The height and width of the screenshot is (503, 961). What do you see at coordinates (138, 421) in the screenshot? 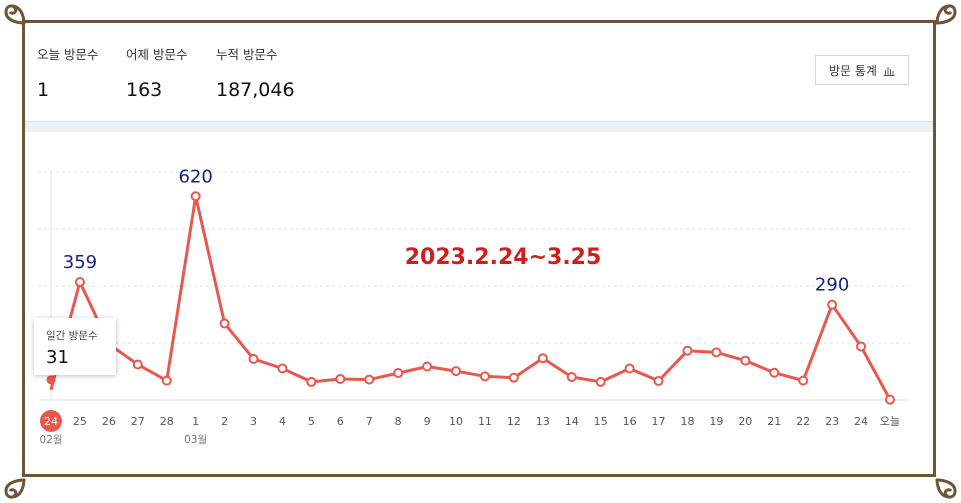
I see `x-tick-label: 27` at bounding box center [138, 421].